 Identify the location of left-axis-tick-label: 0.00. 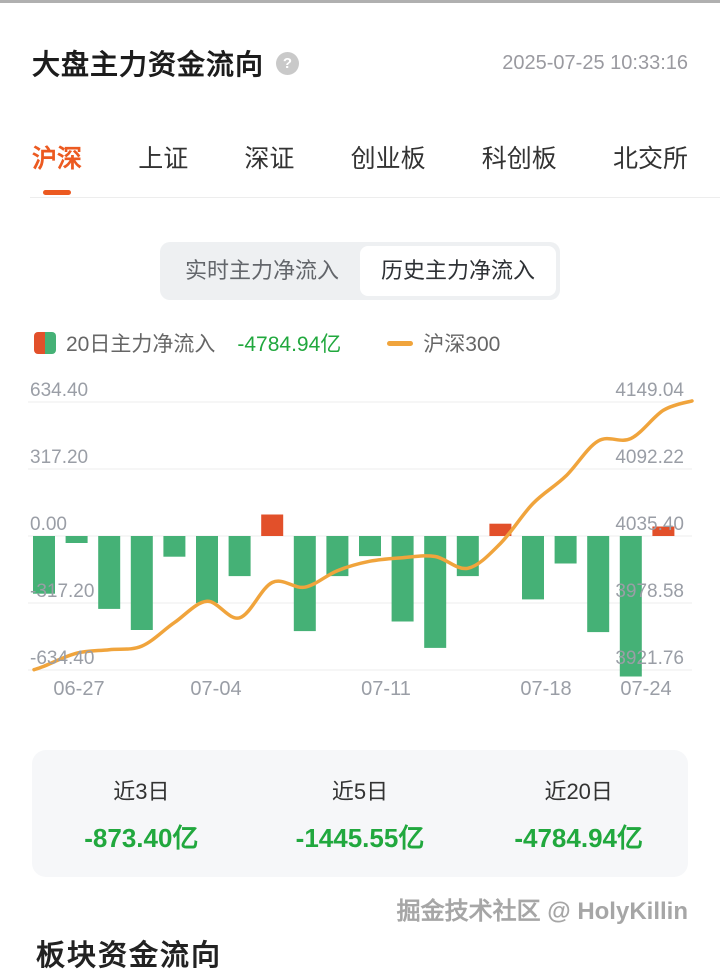
(48, 524).